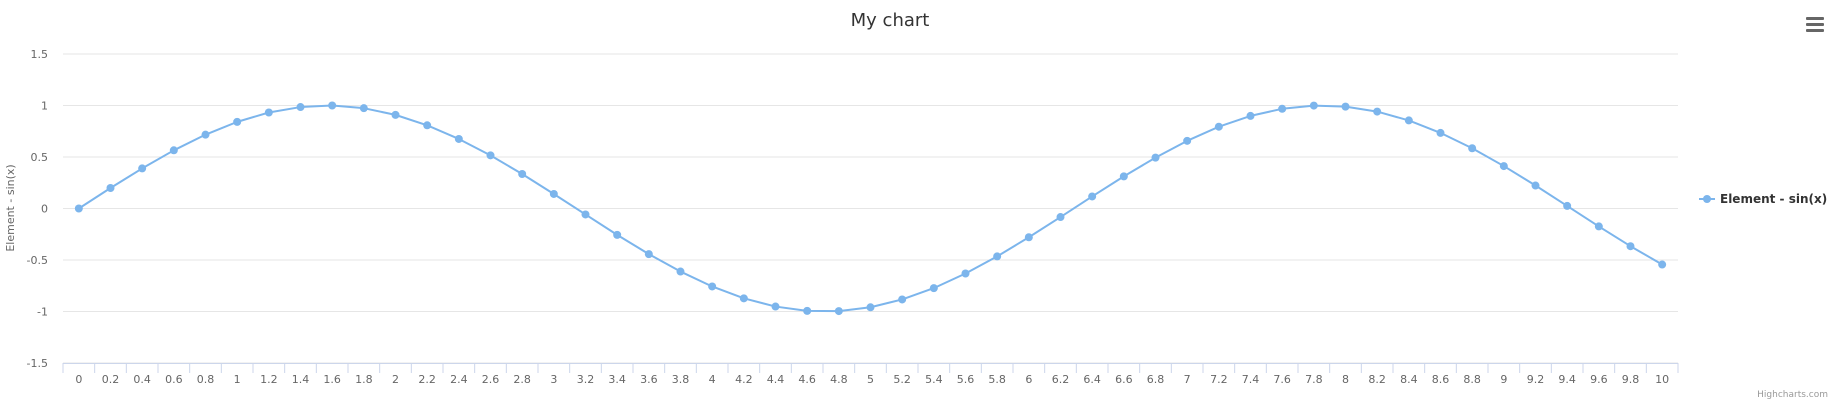  I want to click on x-tick-label: 8.4, so click(1409, 379).